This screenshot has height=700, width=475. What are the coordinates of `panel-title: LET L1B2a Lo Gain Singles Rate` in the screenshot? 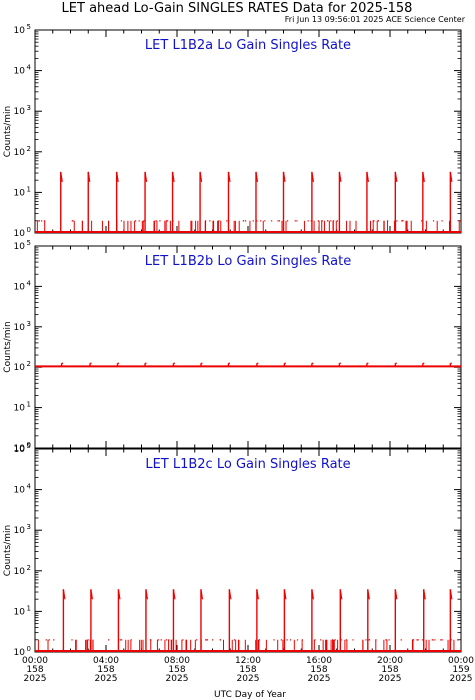 It's located at (248, 45).